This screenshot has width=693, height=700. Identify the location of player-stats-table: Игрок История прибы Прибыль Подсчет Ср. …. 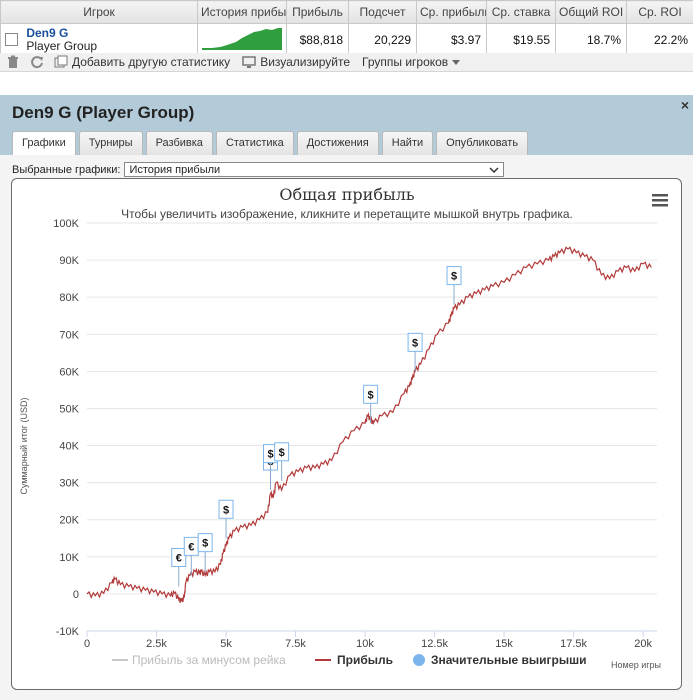
(346, 28).